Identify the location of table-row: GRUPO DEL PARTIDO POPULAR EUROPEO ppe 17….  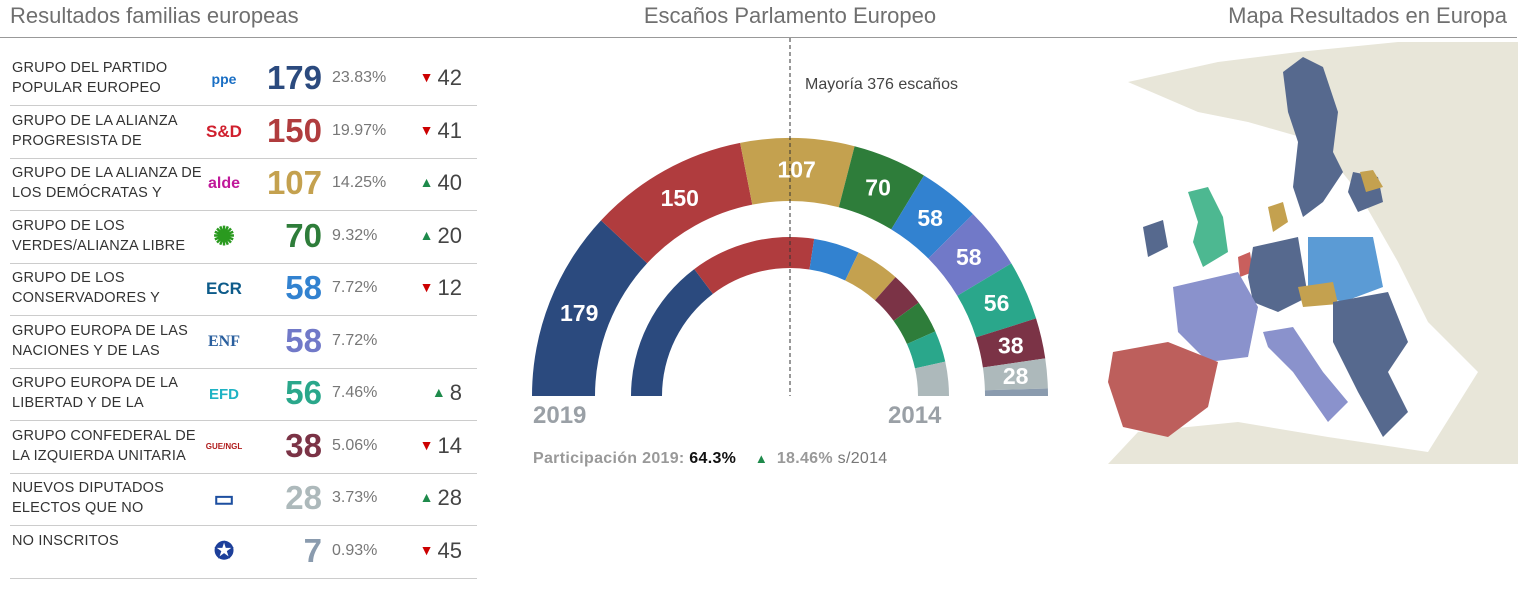
(243, 79).